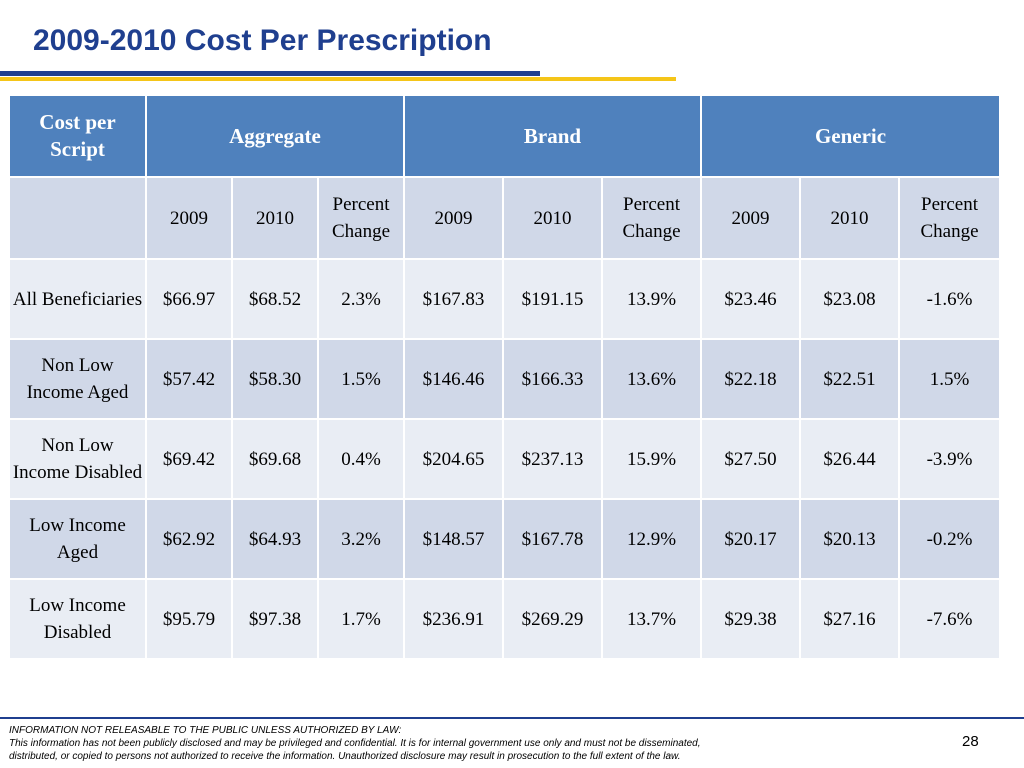 The width and height of the screenshot is (1024, 768). I want to click on page-title: 2009-2010 Cost Per Prescription, so click(262, 40).